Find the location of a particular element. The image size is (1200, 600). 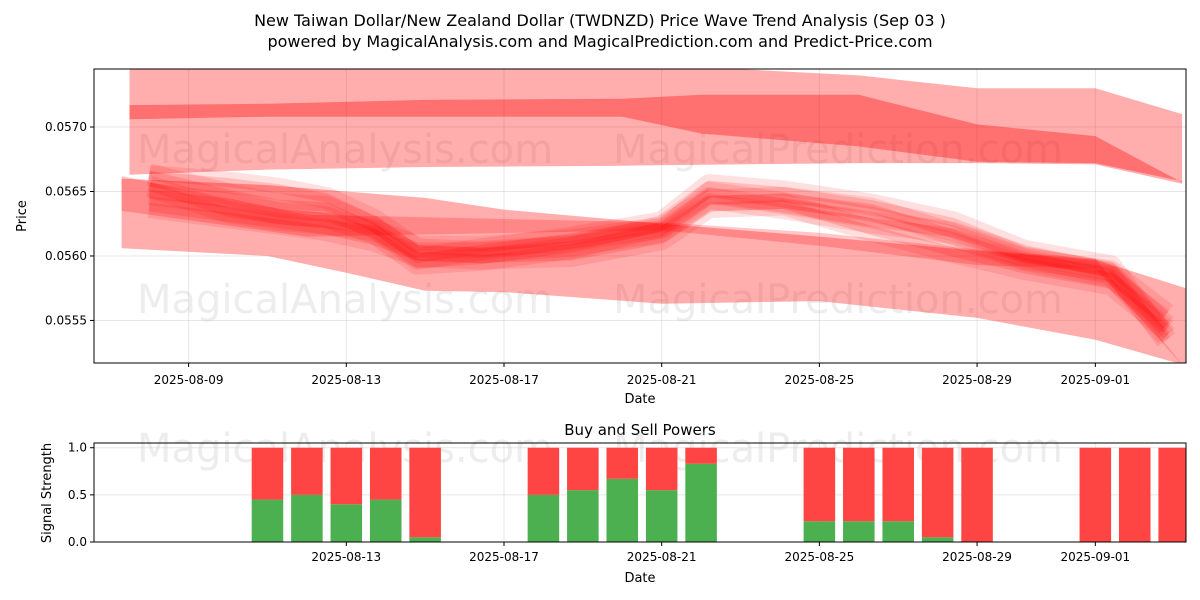

signal-x-axis-label: Date is located at coordinates (639, 578).